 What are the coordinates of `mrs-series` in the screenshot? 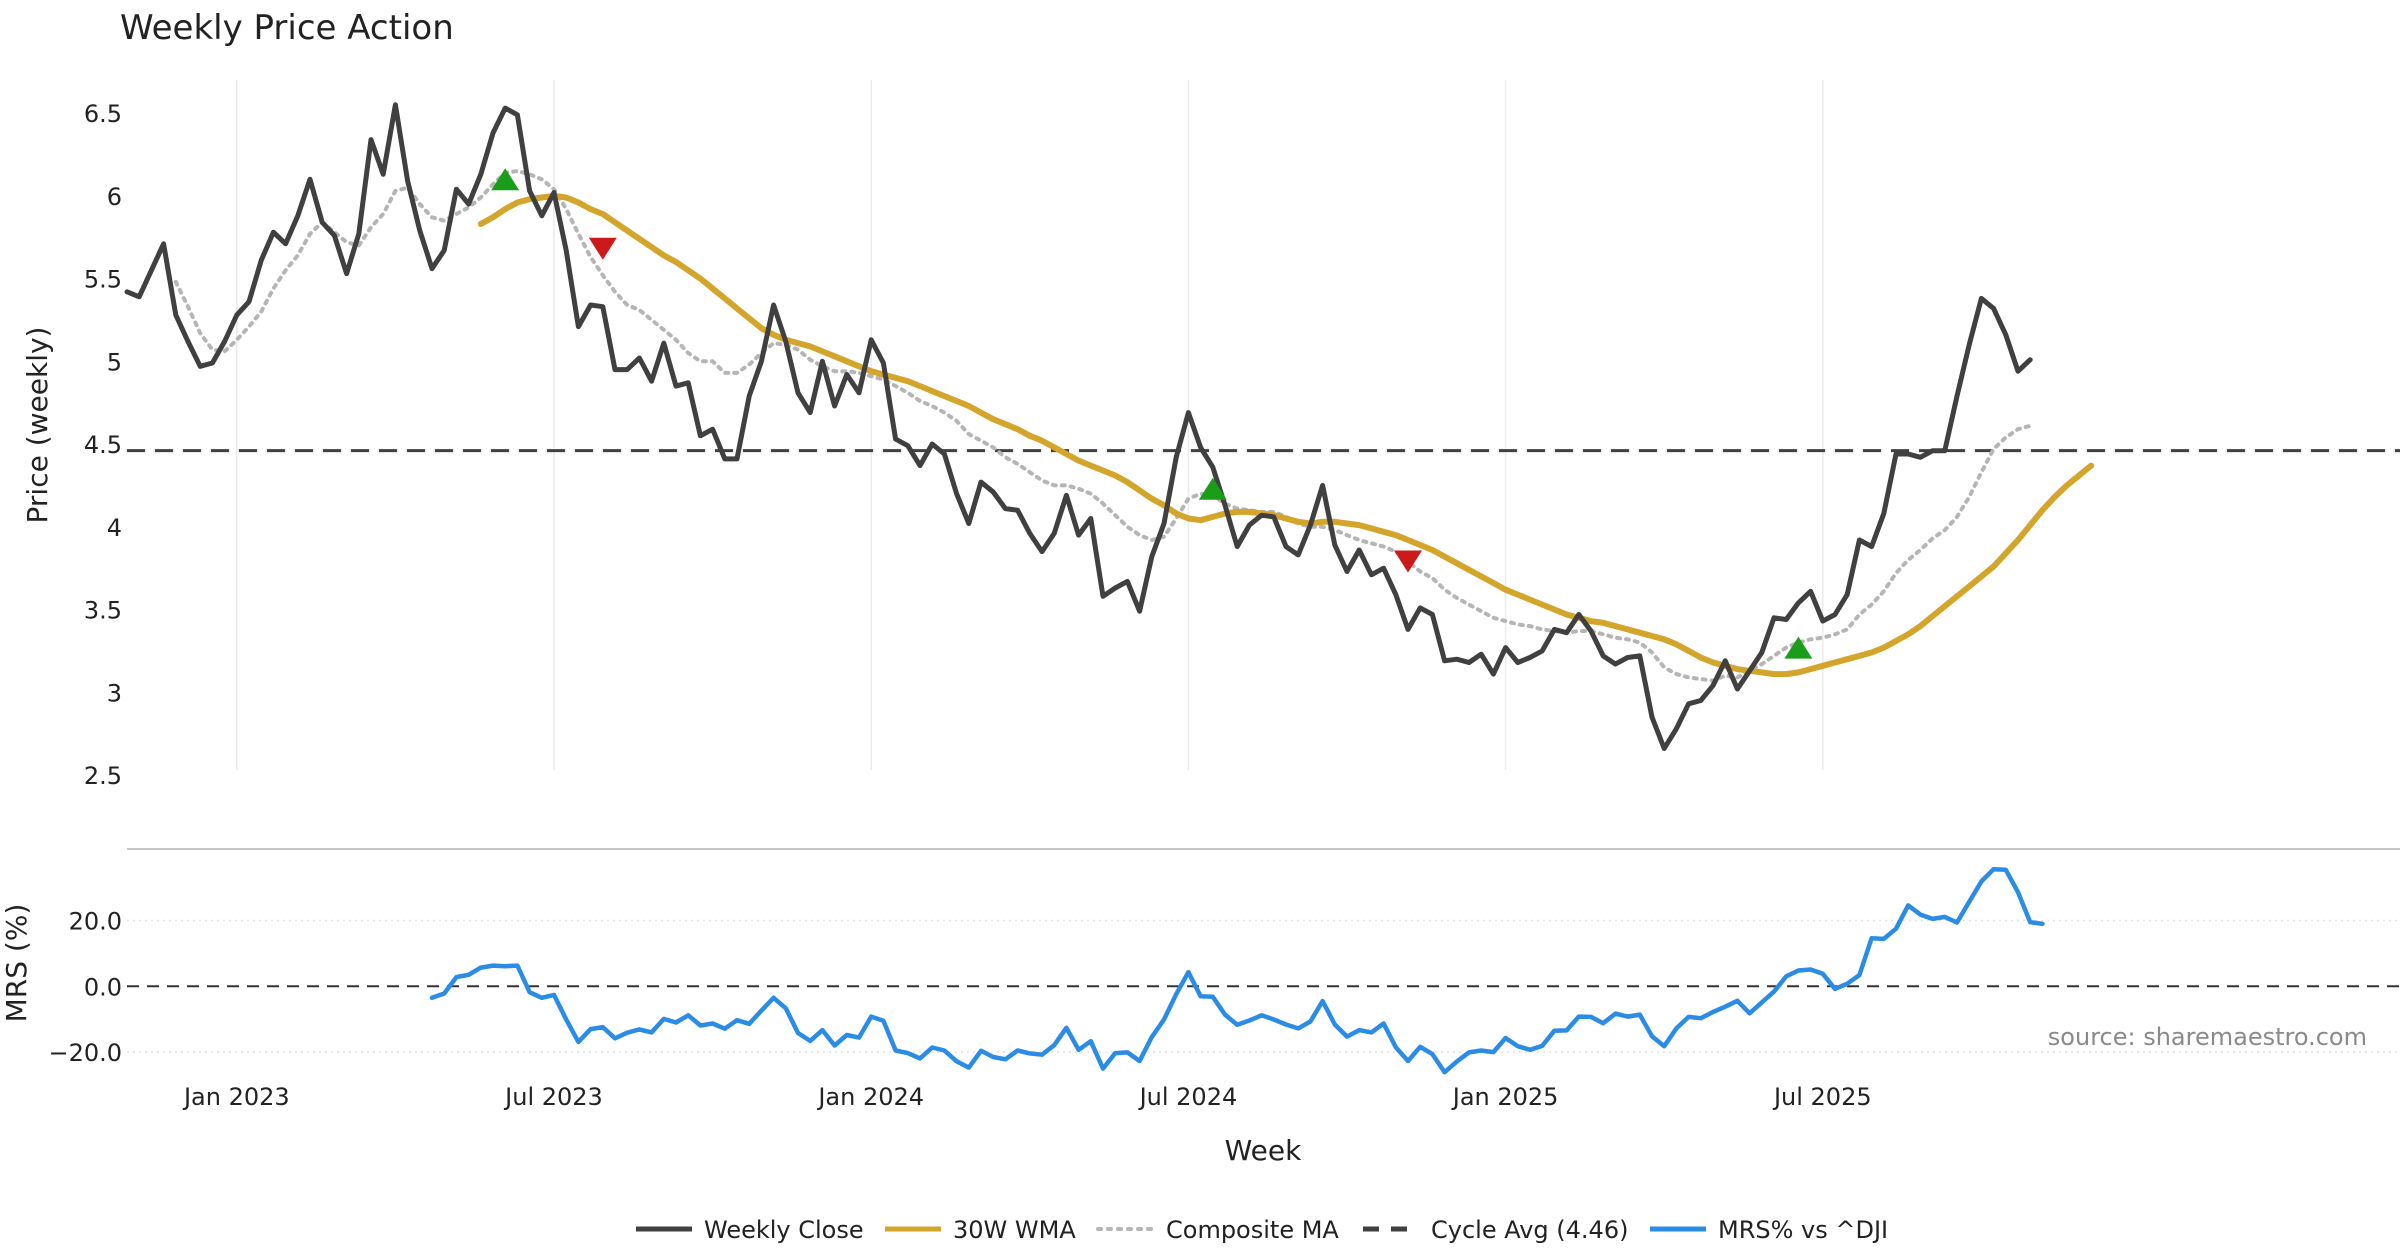 It's located at (1237, 970).